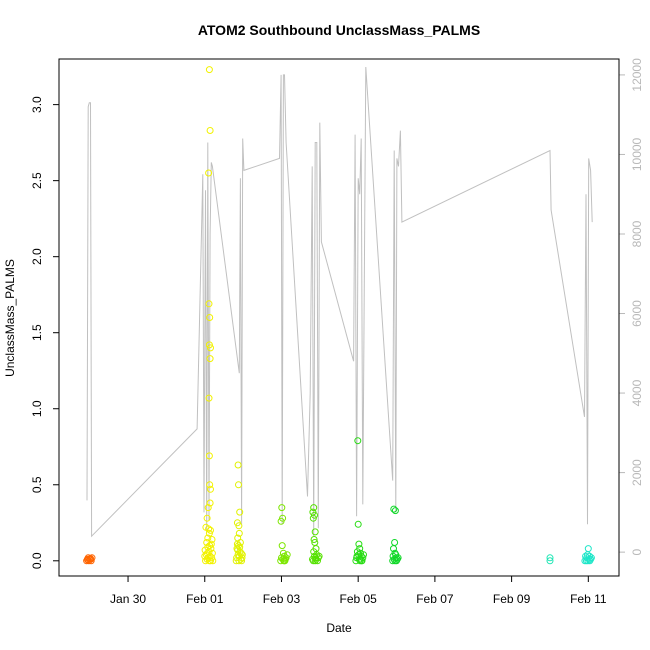  Describe the element at coordinates (37, 104) in the screenshot. I see `y-tick-label: 3.0` at that location.